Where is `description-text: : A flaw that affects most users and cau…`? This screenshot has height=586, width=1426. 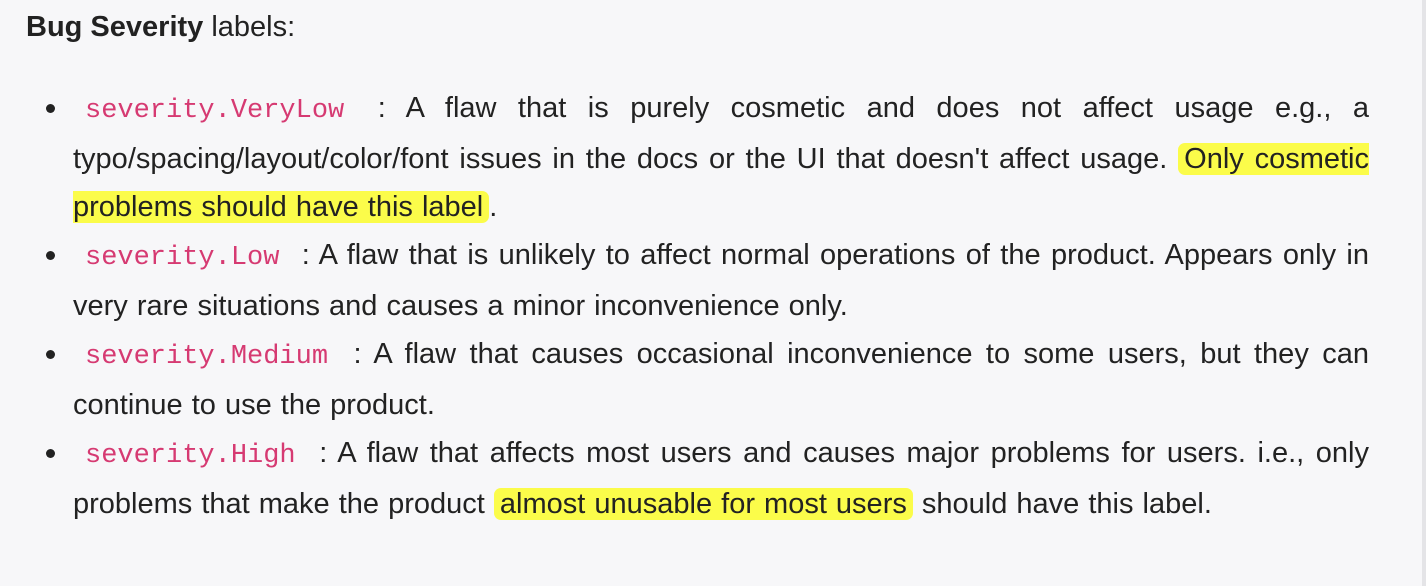
description-text: : A flaw that affects most users and cau… is located at coordinates (721, 478).